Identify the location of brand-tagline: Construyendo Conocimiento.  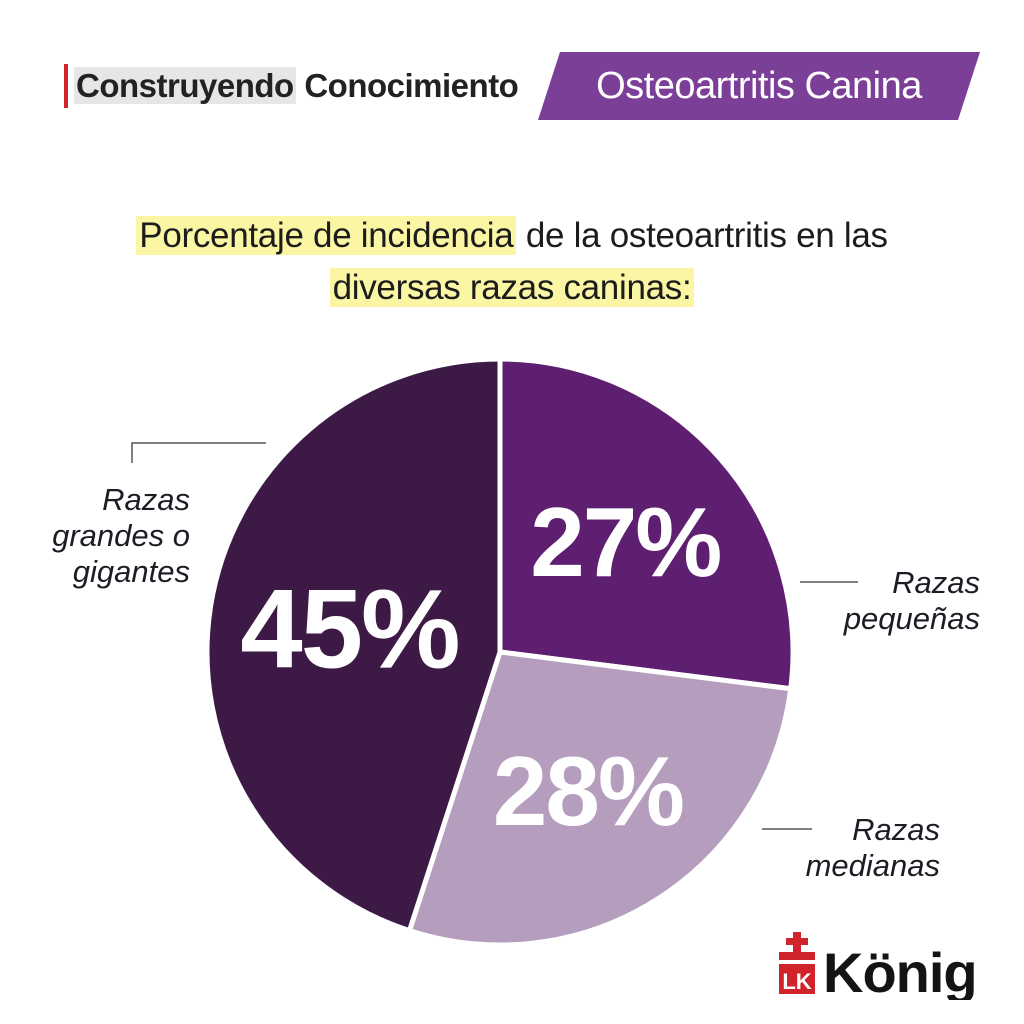
(296, 86).